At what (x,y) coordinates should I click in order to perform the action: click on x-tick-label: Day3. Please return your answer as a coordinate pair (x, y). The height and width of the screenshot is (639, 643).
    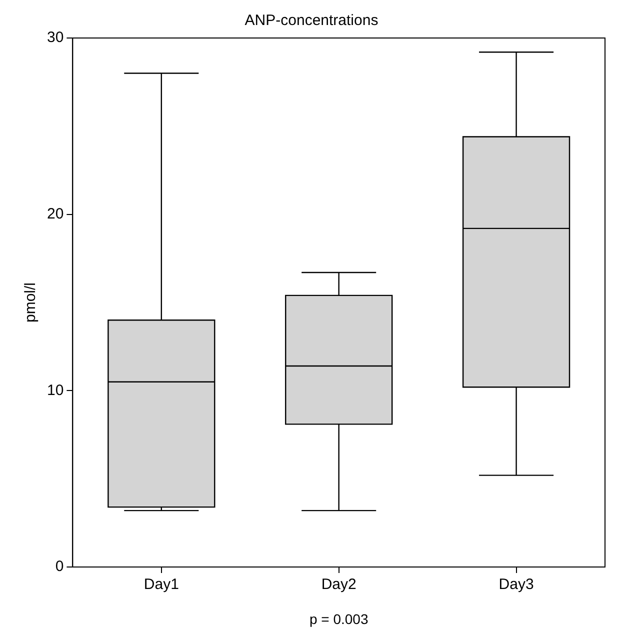
    Looking at the image, I should click on (516, 585).